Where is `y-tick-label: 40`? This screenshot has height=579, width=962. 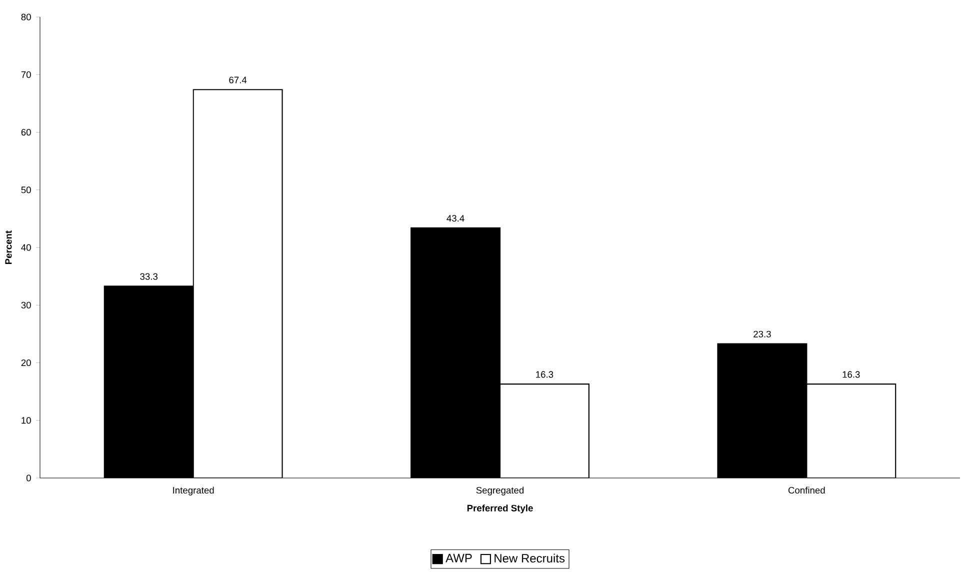
y-tick-label: 40 is located at coordinates (26, 247).